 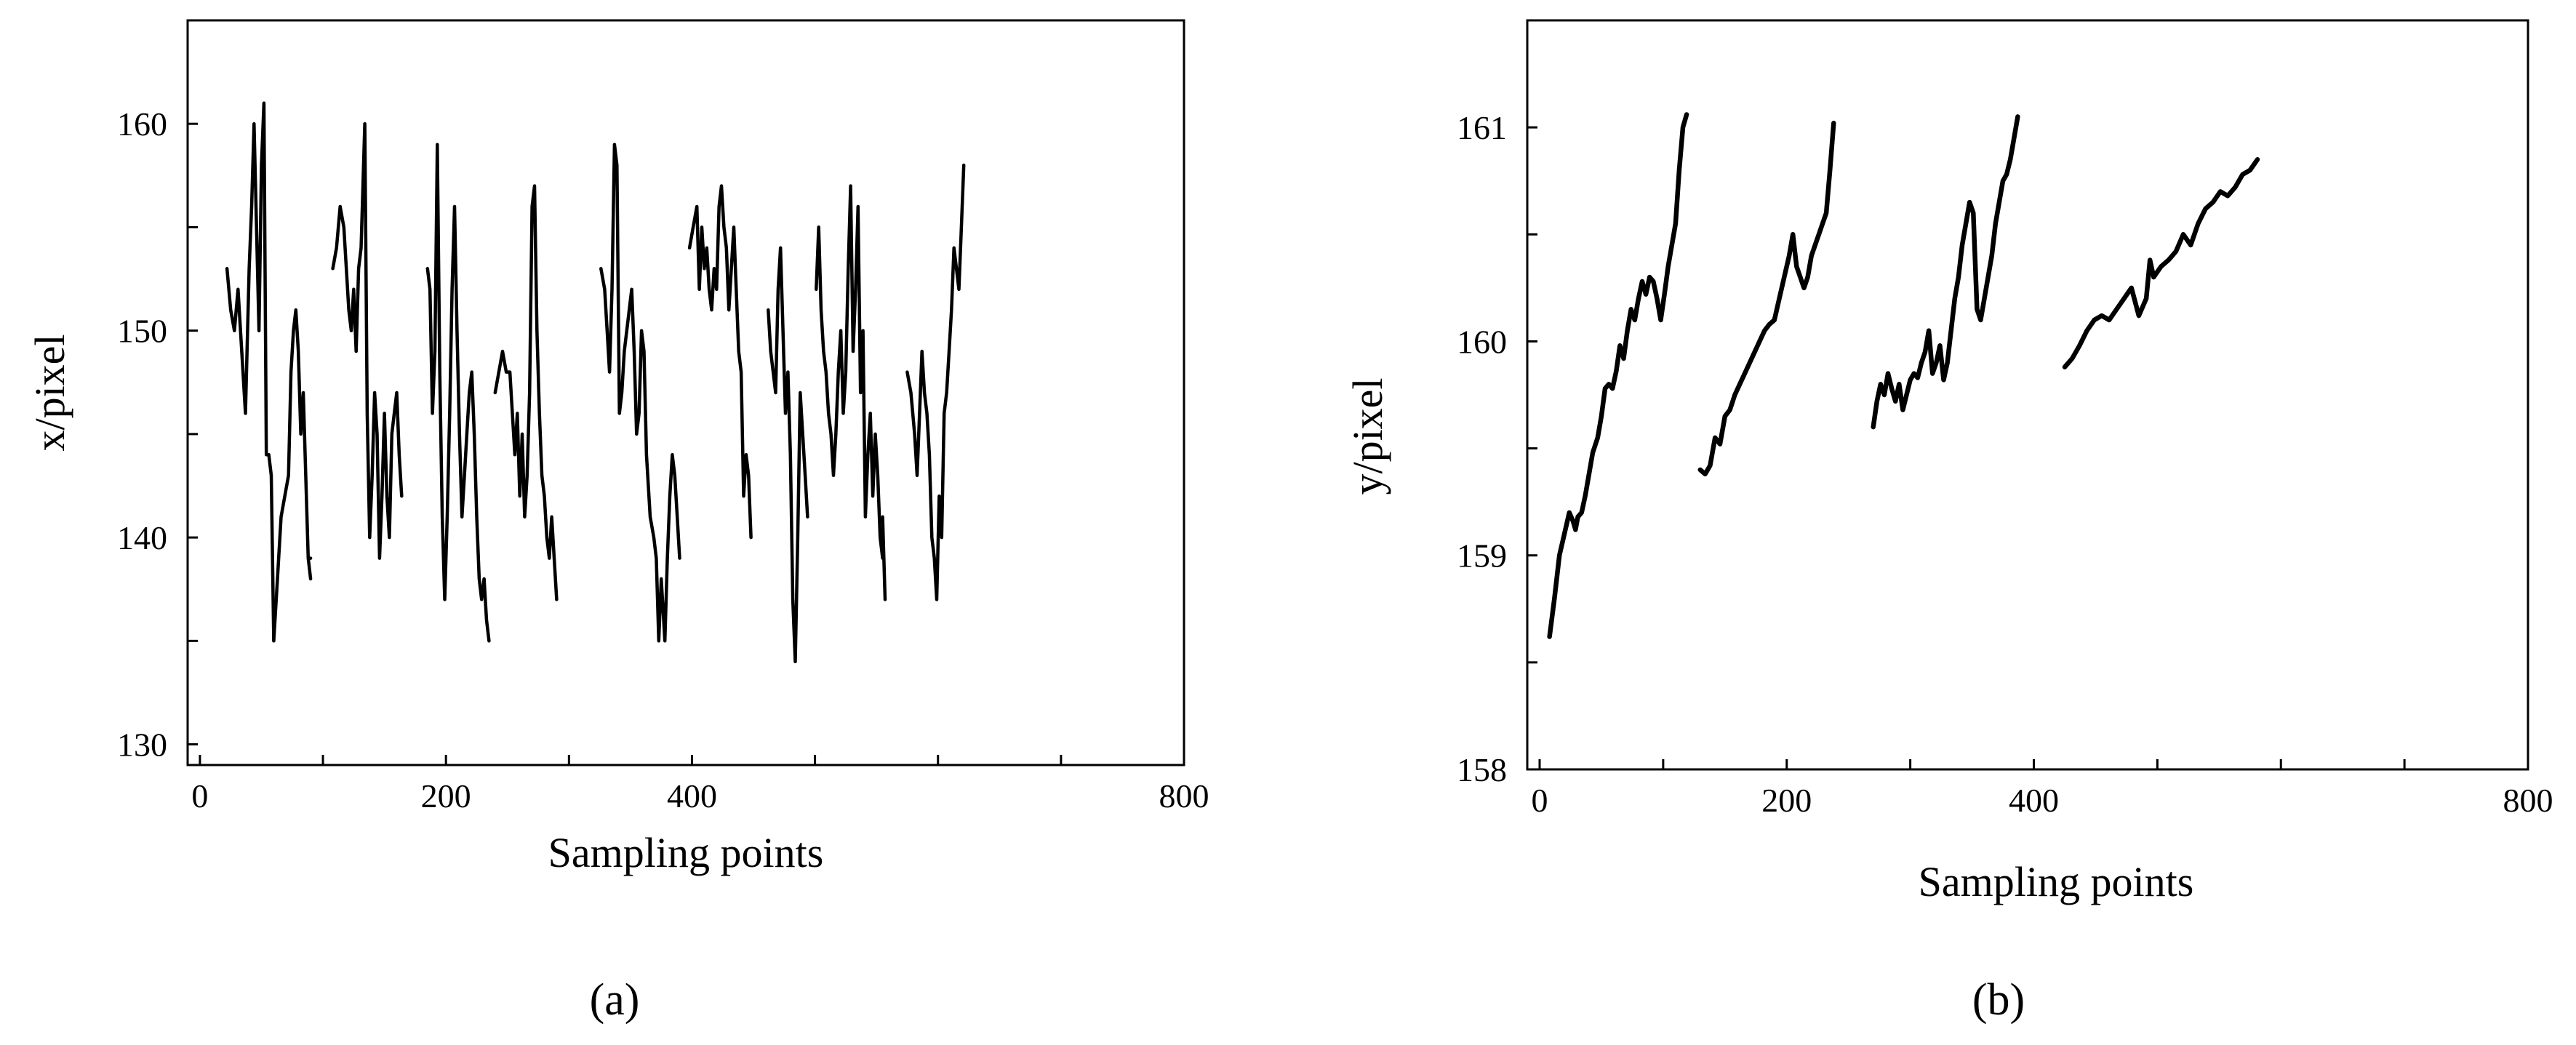 What do you see at coordinates (49, 392) in the screenshot?
I see `y-axis-label-a: x/pixel` at bounding box center [49, 392].